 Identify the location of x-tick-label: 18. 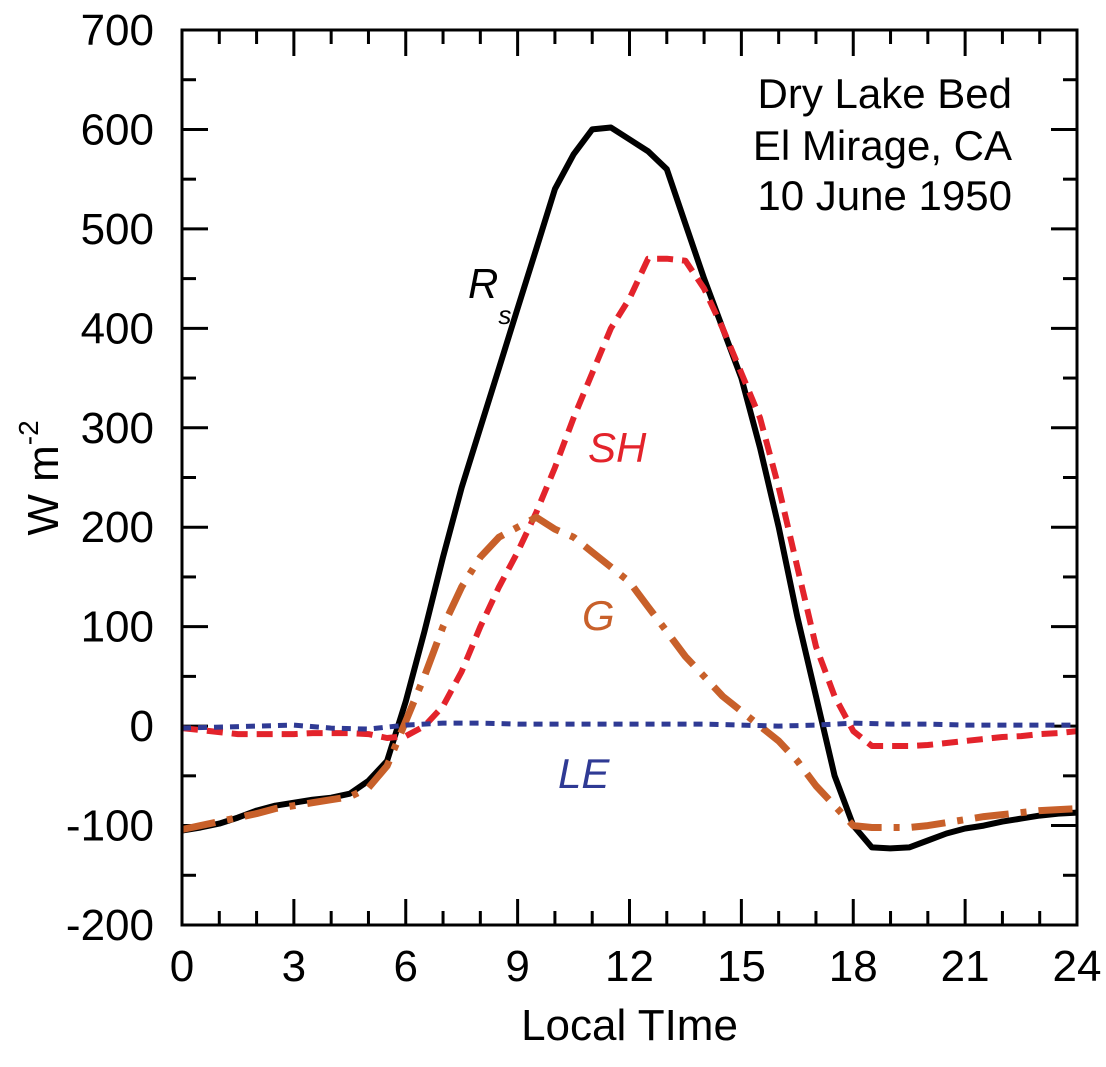
(853, 966).